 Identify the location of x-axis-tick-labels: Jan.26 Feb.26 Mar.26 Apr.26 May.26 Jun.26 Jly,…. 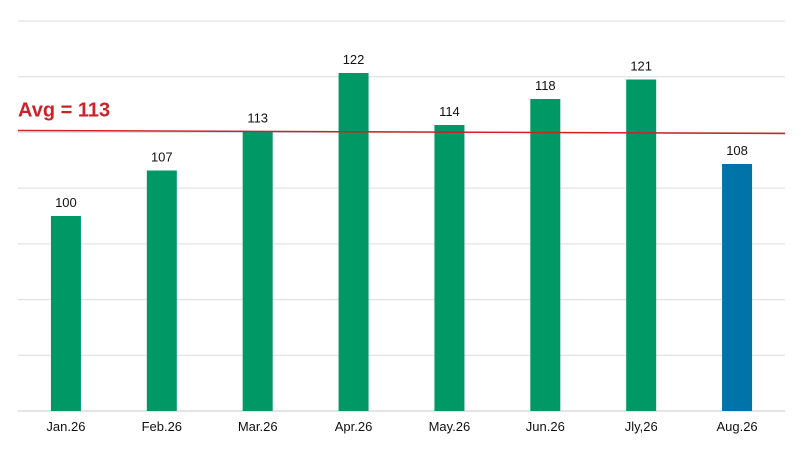
(401, 426).